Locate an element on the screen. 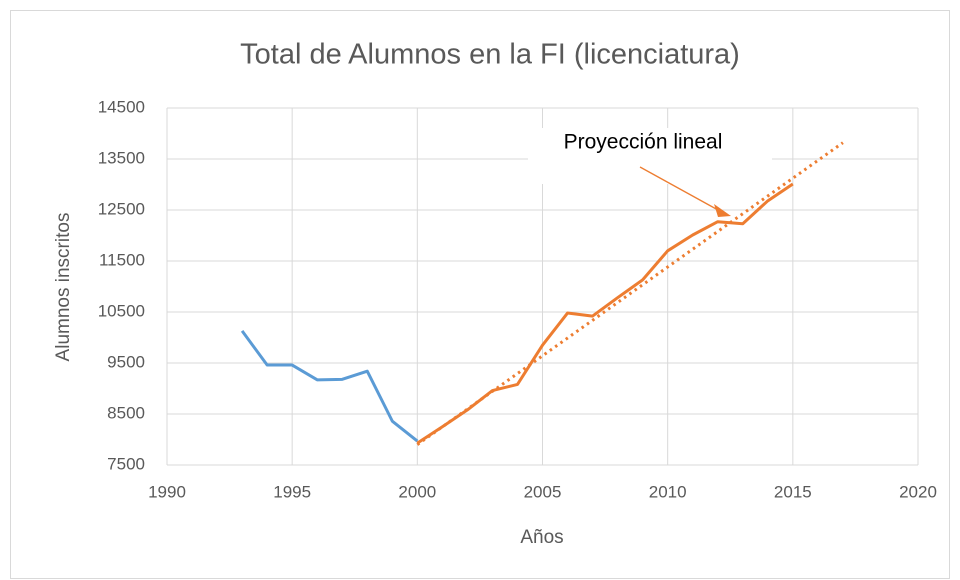 The height and width of the screenshot is (580, 960). x-tick-label: 2010 is located at coordinates (668, 491).